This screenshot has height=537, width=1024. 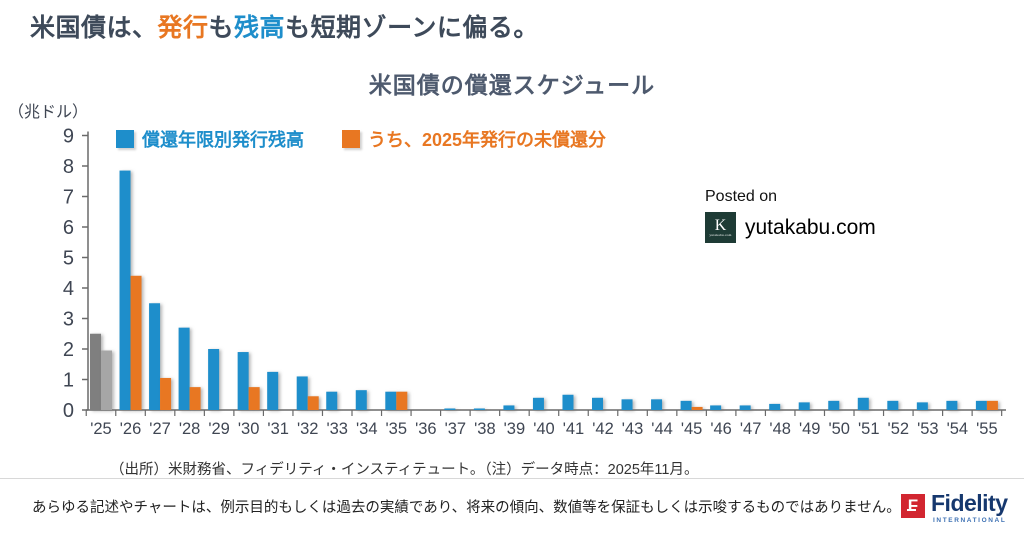 What do you see at coordinates (485, 429) in the screenshot?
I see `x-tick-label-'38: '38` at bounding box center [485, 429].